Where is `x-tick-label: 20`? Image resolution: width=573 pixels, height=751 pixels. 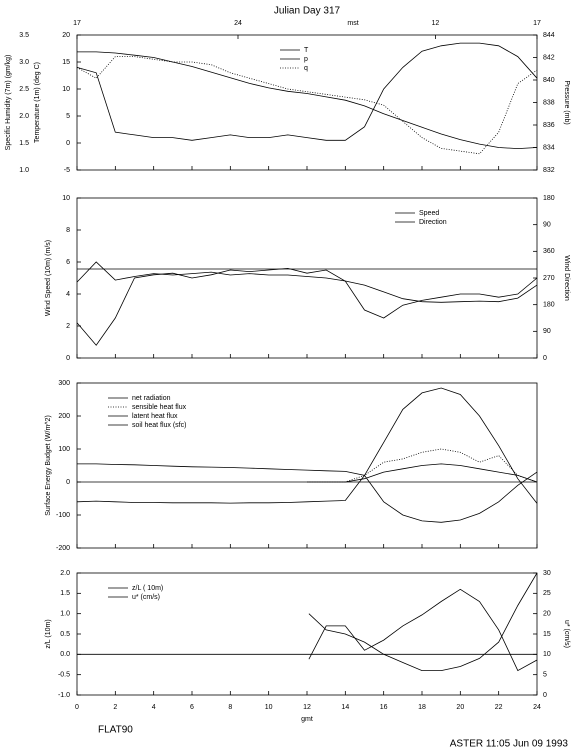 x-tick-label: 20 is located at coordinates (460, 707).